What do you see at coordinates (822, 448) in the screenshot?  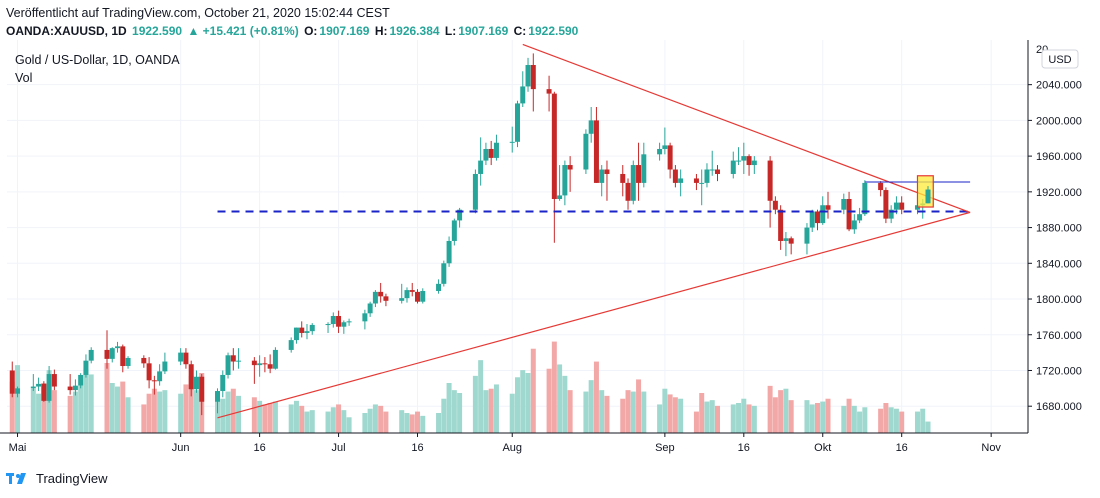 I see `time-tick-label: Okt` at bounding box center [822, 448].